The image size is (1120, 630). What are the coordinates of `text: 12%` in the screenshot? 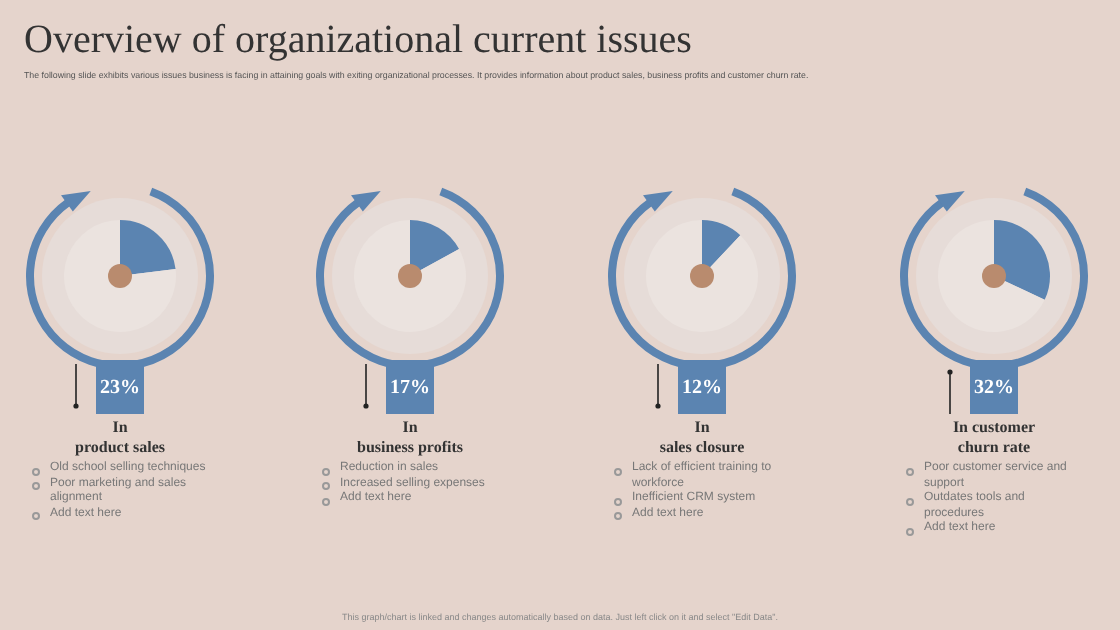 It's located at (702, 388).